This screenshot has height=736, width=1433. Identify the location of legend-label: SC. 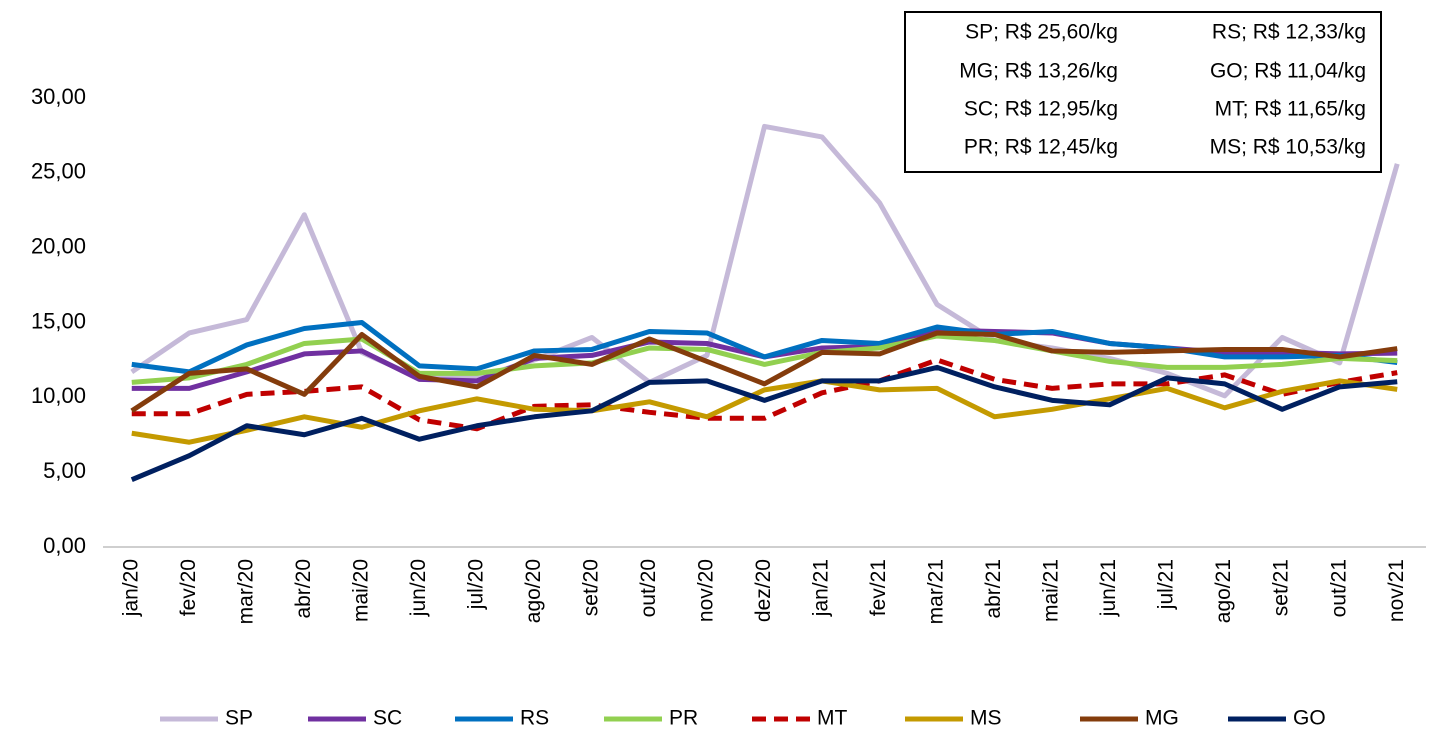
(387, 718).